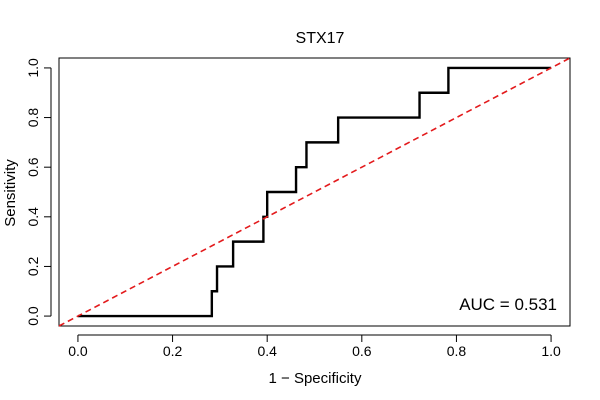 The width and height of the screenshot is (600, 400). What do you see at coordinates (33, 217) in the screenshot?
I see `y-tick-label: 0.4` at bounding box center [33, 217].